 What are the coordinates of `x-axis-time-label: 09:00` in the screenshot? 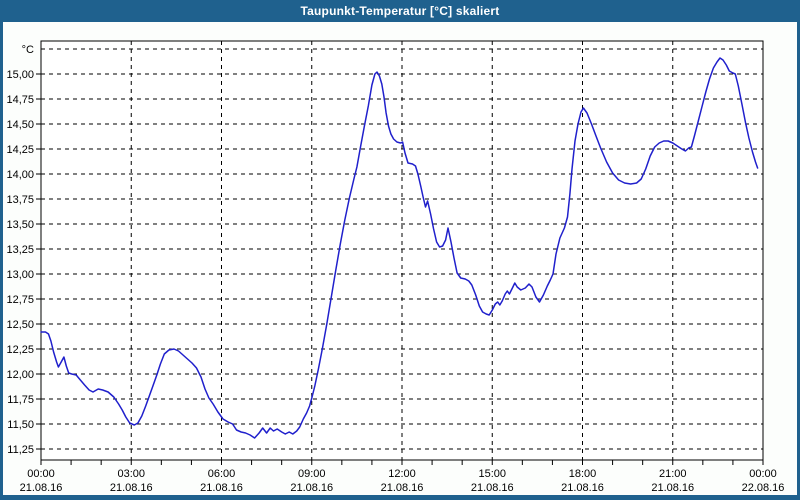 It's located at (312, 474).